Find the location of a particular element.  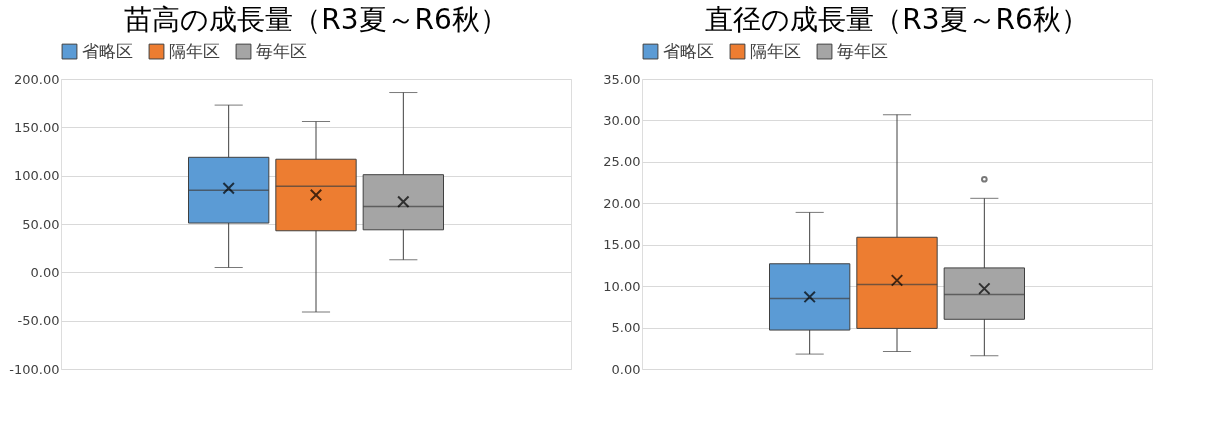

y-tick-label: 200.00 is located at coordinates (37, 79).